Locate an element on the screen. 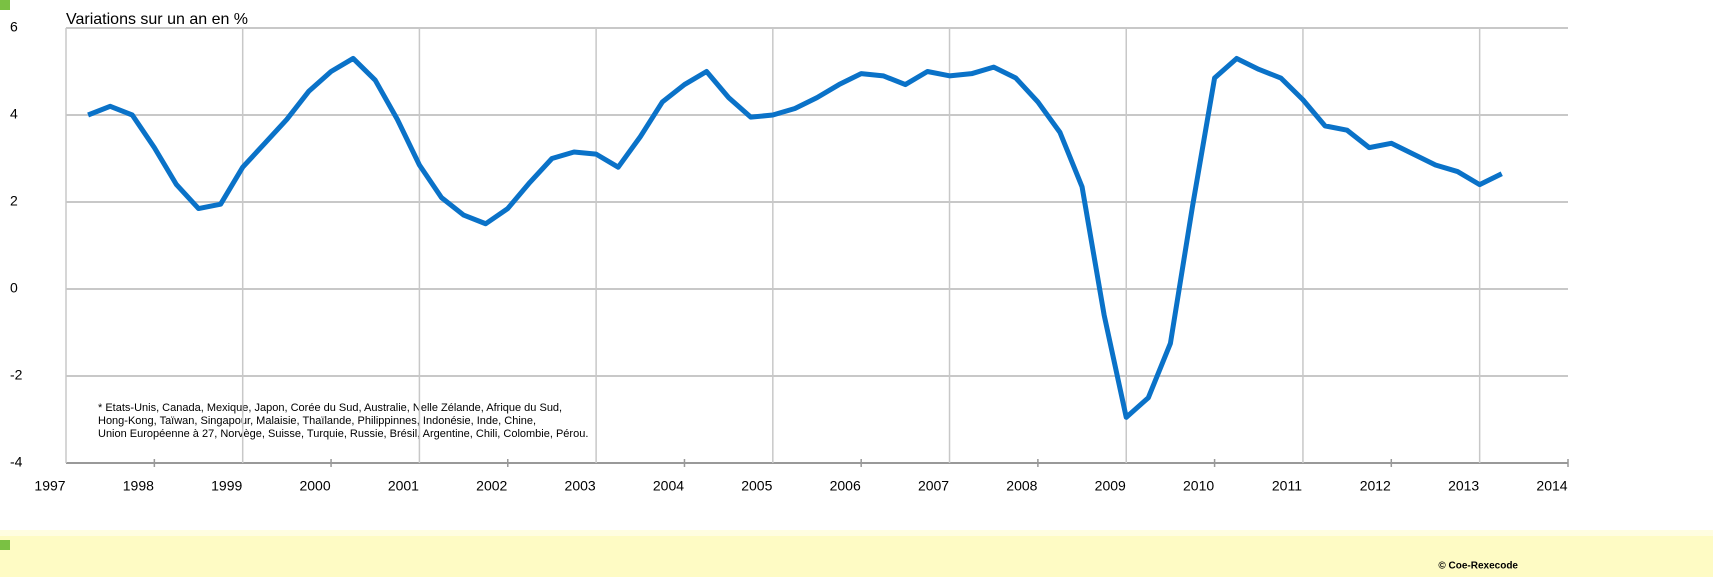 The height and width of the screenshot is (577, 1713). y-tick-label: -4 is located at coordinates (16, 462).